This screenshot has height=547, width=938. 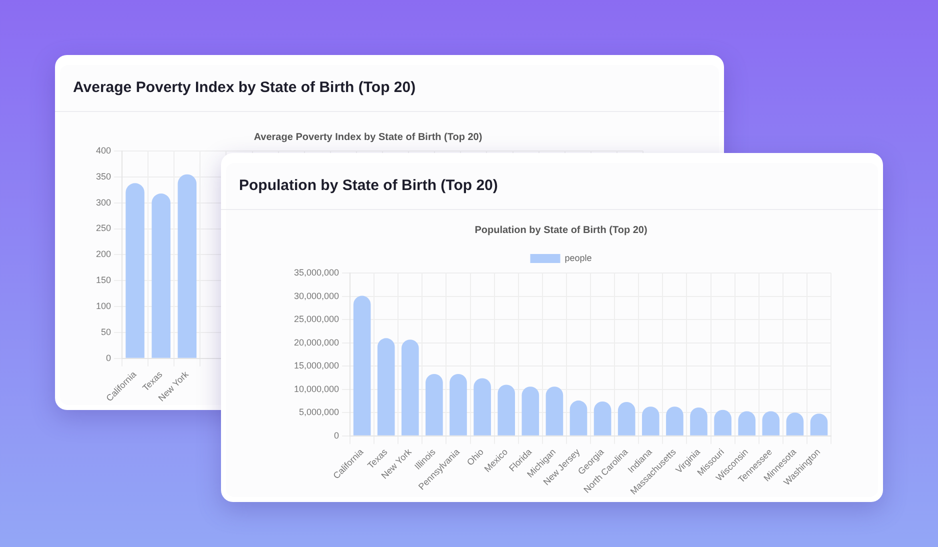 I want to click on y-tick-label: 30,000,000, so click(x=317, y=295).